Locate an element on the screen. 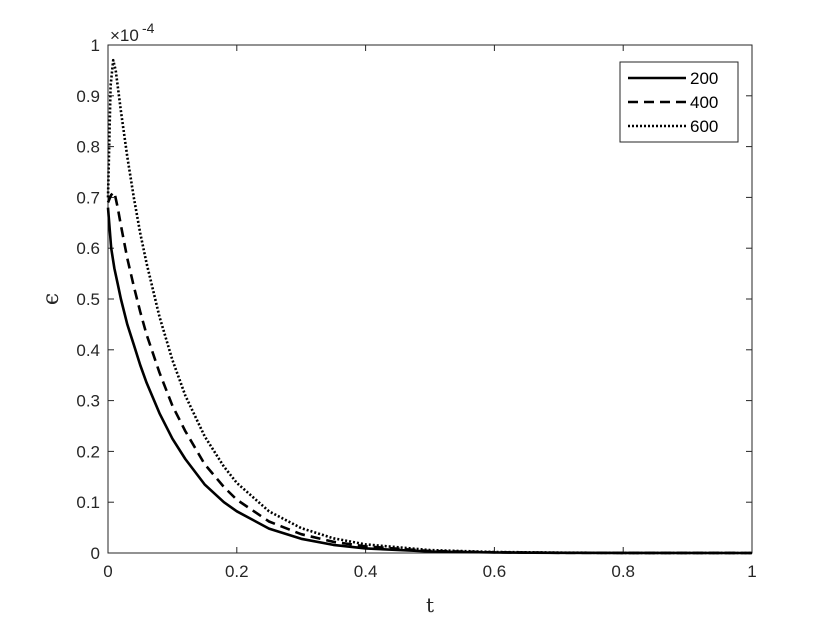 This screenshot has height=628, width=830. y-tick-label: 0.3 is located at coordinates (88, 401).